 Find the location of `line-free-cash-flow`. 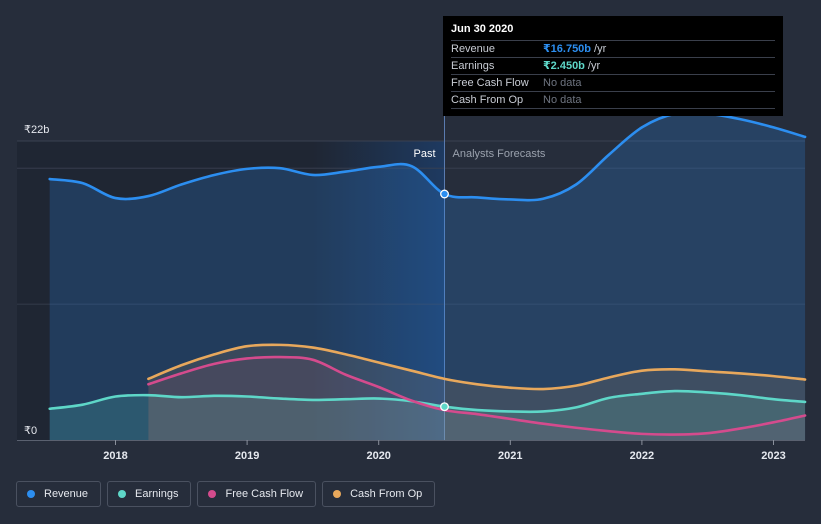

line-free-cash-flow is located at coordinates (477, 395).